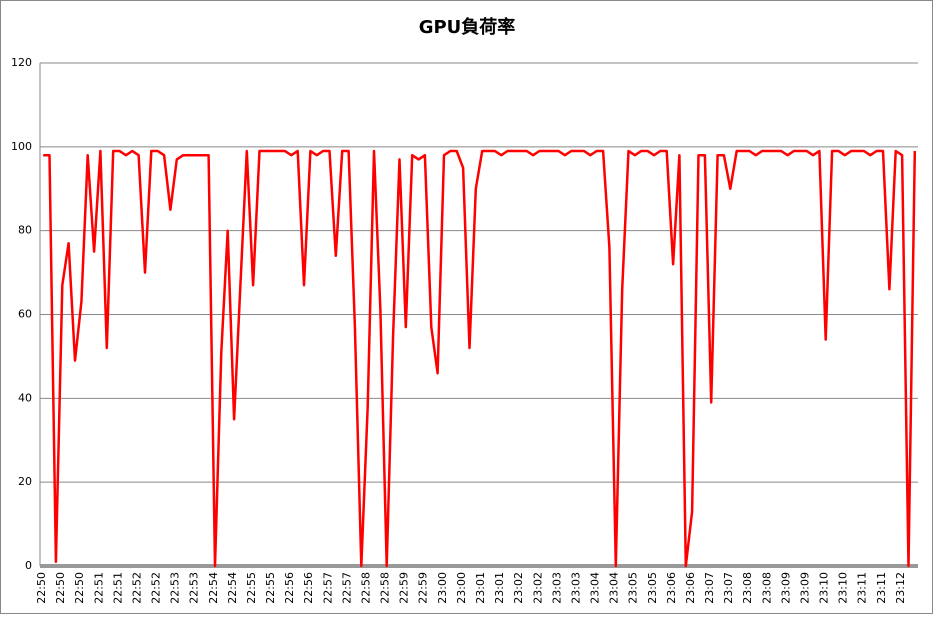 The height and width of the screenshot is (618, 933). Describe the element at coordinates (25, 397) in the screenshot. I see `y-tick-label: 40` at that location.